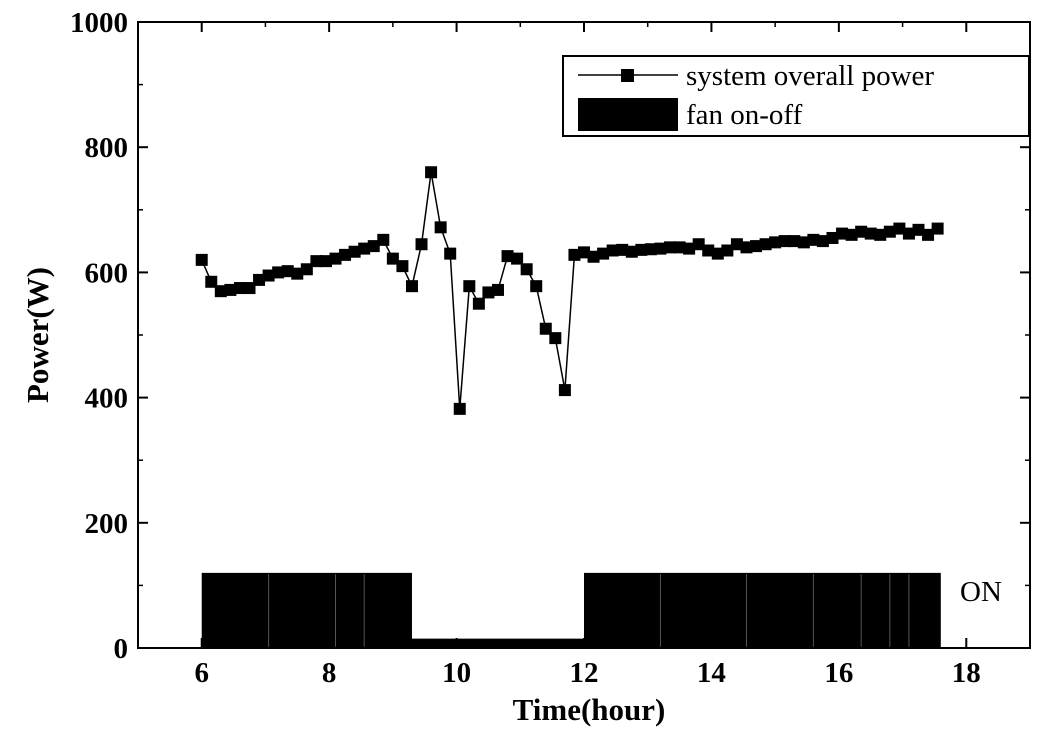 The height and width of the screenshot is (729, 1053). I want to click on legend-square-marker, so click(627, 75).